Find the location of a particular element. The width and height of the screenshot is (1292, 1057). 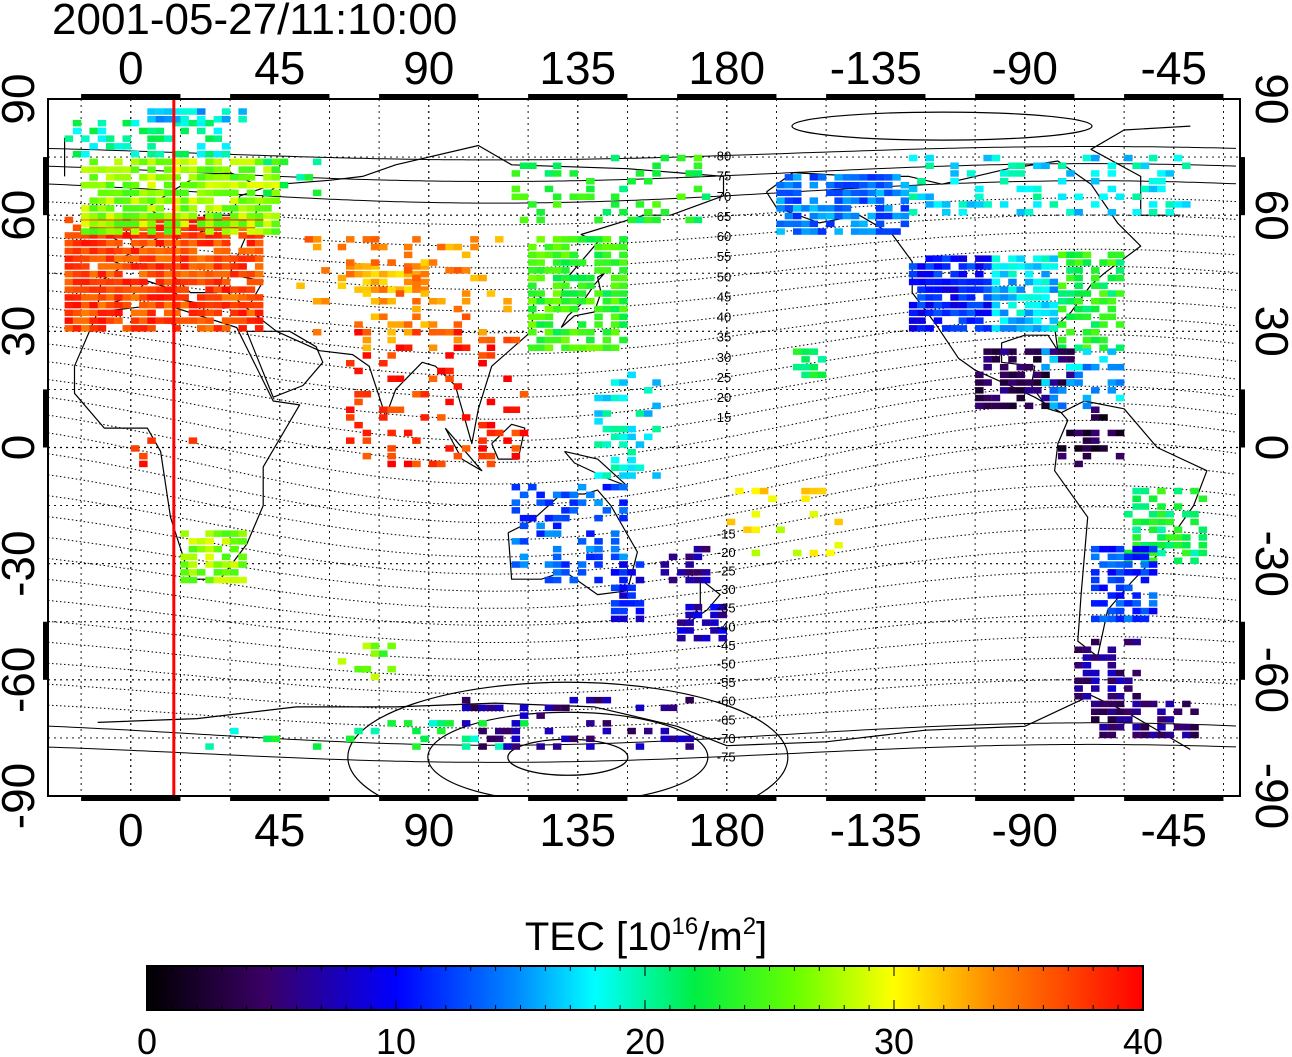

x-tick-label: 45 is located at coordinates (279, 68).